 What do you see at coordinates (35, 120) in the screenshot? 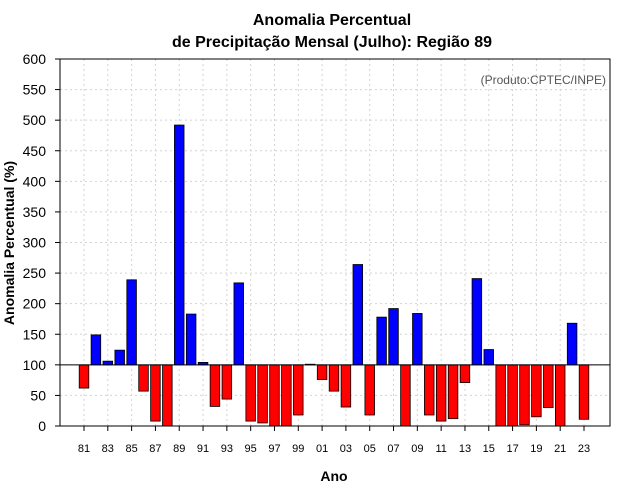
I see `y-tick-label: 500` at bounding box center [35, 120].